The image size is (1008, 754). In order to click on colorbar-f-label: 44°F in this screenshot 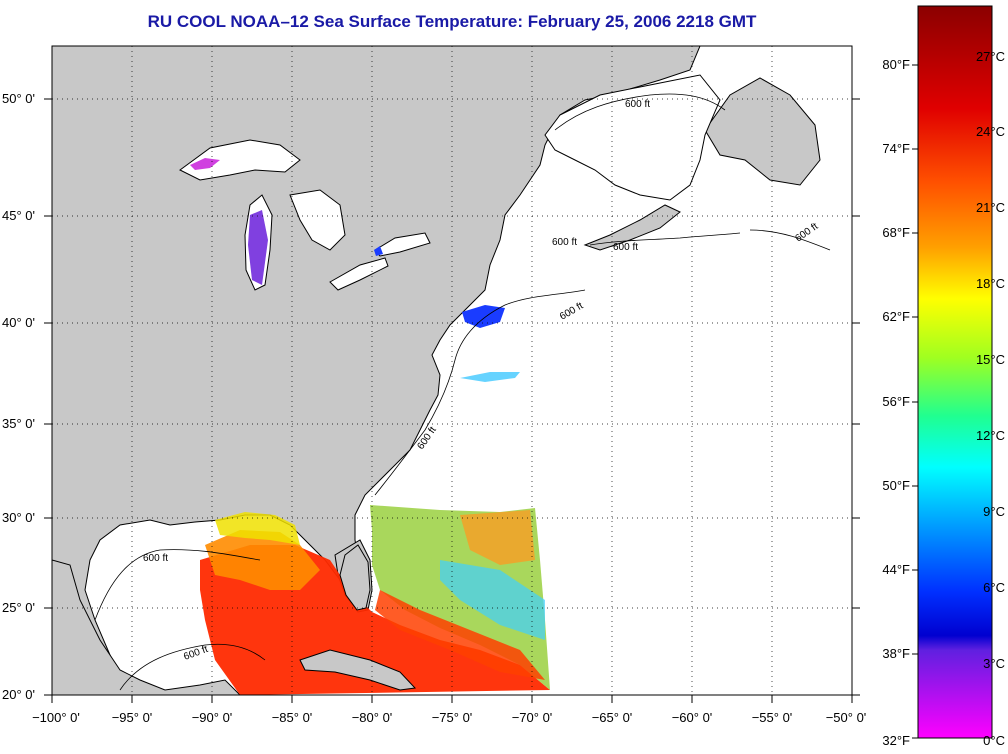, I will do `click(896, 569)`.